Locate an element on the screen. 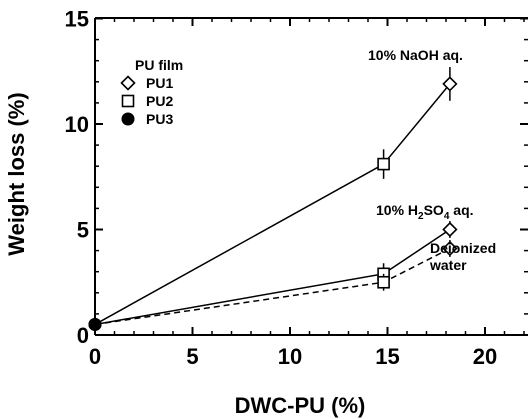 Image resolution: width=528 pixels, height=419 pixels. annotation-h2so4-part: 2 is located at coordinates (421, 216).